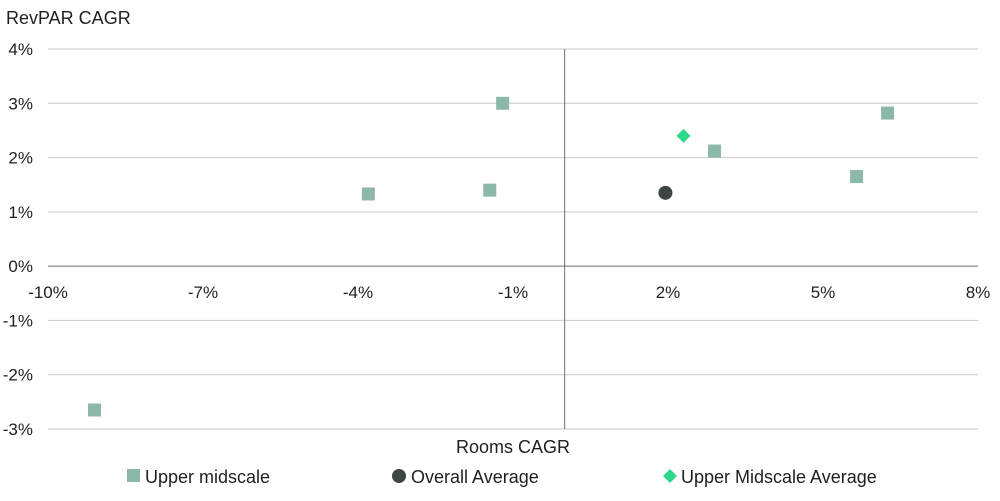 This screenshot has height=501, width=1000. Describe the element at coordinates (18, 375) in the screenshot. I see `y-tick-label: -2%` at that location.